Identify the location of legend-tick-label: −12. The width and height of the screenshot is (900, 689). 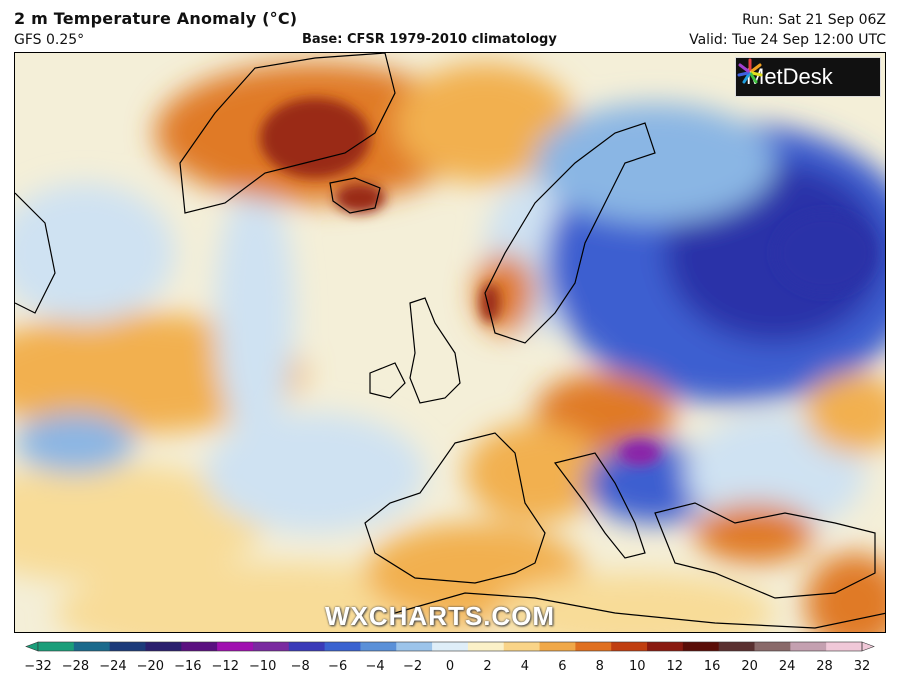
(225, 666).